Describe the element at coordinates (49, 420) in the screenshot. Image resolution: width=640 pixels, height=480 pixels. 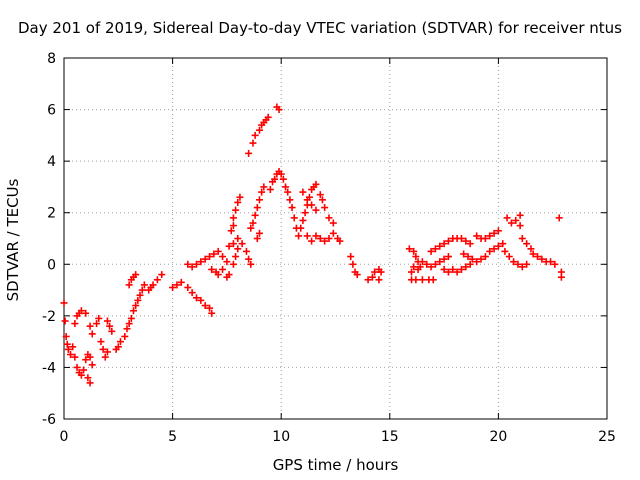
I see `y-tick-label: -6` at that location.